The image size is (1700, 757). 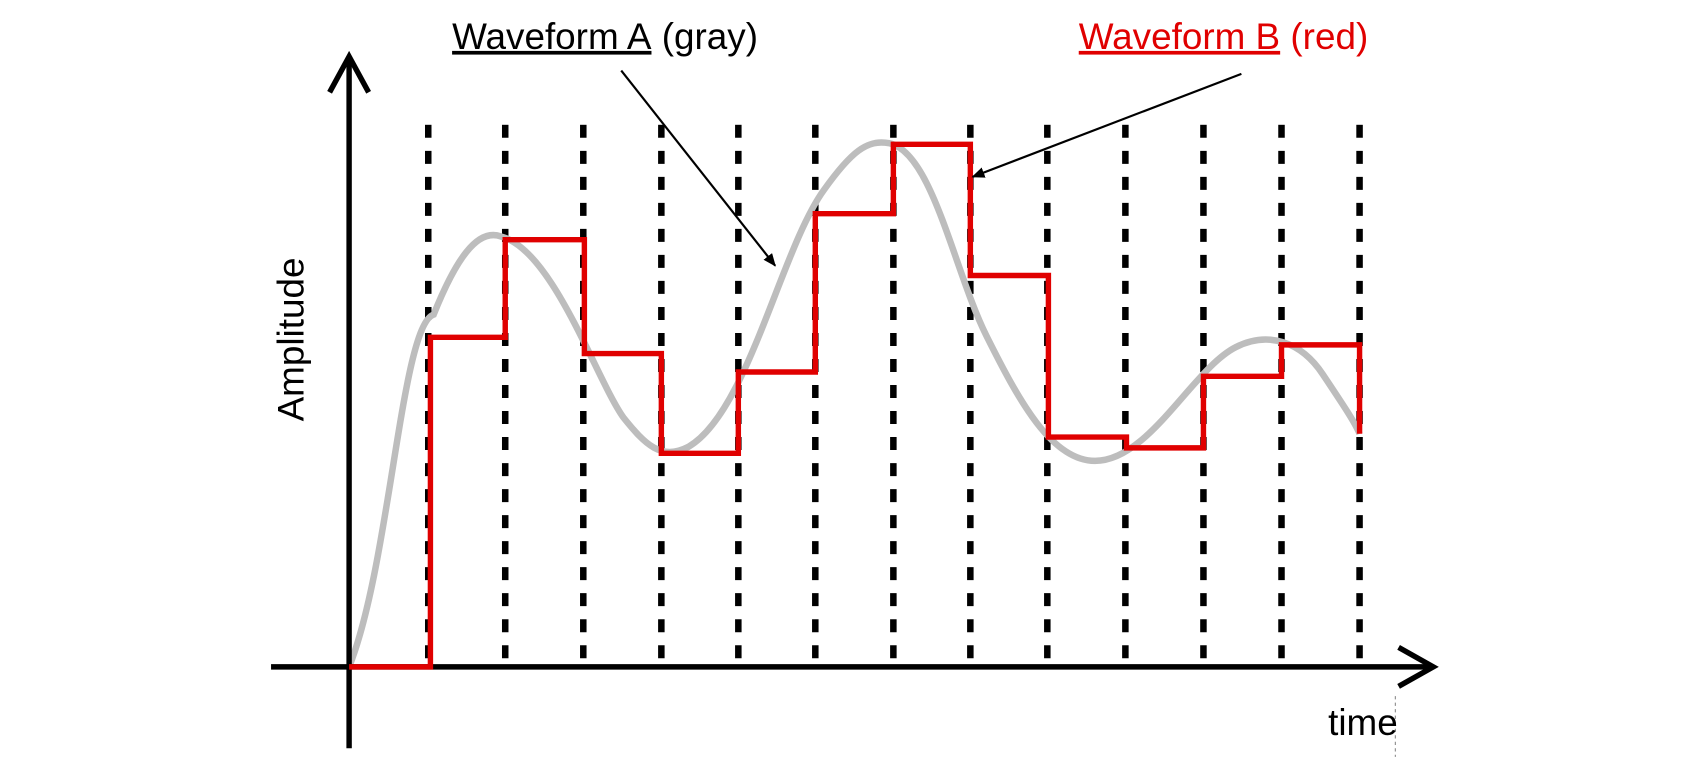 What do you see at coordinates (1329, 36) in the screenshot?
I see `label-b-note: (red)` at bounding box center [1329, 36].